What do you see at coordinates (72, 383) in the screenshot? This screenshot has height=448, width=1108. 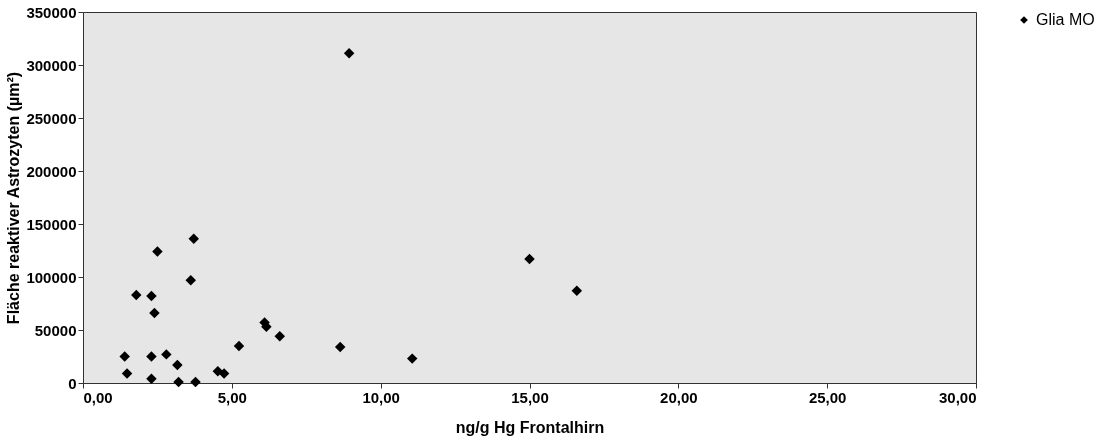 I see `y-tick-label: 0` at bounding box center [72, 383].